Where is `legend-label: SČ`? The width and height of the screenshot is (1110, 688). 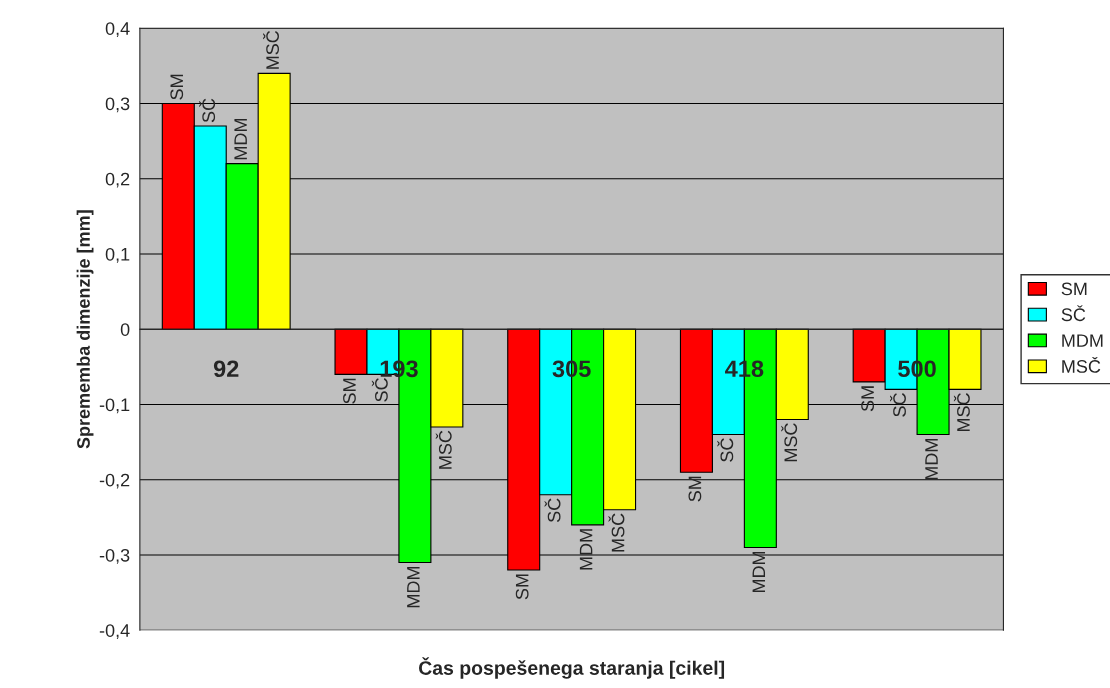
legend-label: SČ is located at coordinates (1073, 313).